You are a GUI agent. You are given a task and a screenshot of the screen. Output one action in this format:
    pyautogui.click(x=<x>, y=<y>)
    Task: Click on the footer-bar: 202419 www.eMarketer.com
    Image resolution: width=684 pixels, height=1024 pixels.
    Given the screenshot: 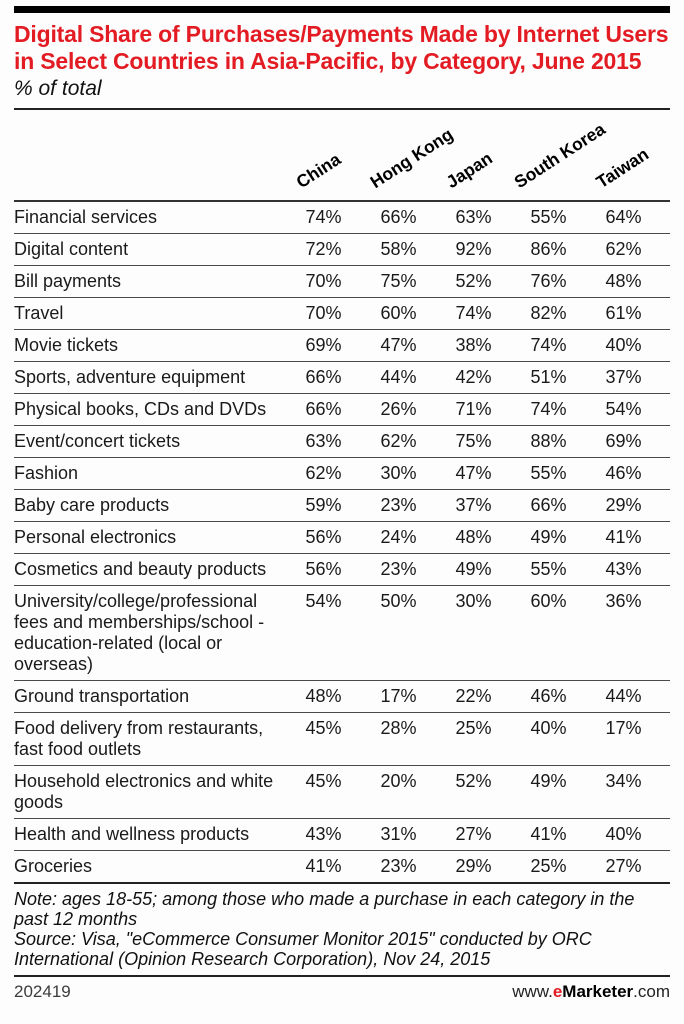 What is the action you would take?
    pyautogui.click(x=342, y=988)
    